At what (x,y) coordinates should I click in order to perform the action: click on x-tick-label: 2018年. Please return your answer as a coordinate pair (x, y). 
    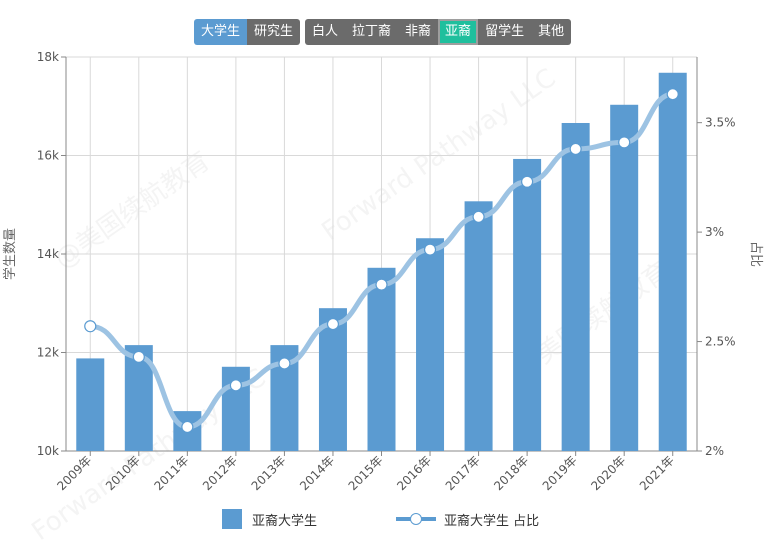
    Looking at the image, I should click on (511, 473).